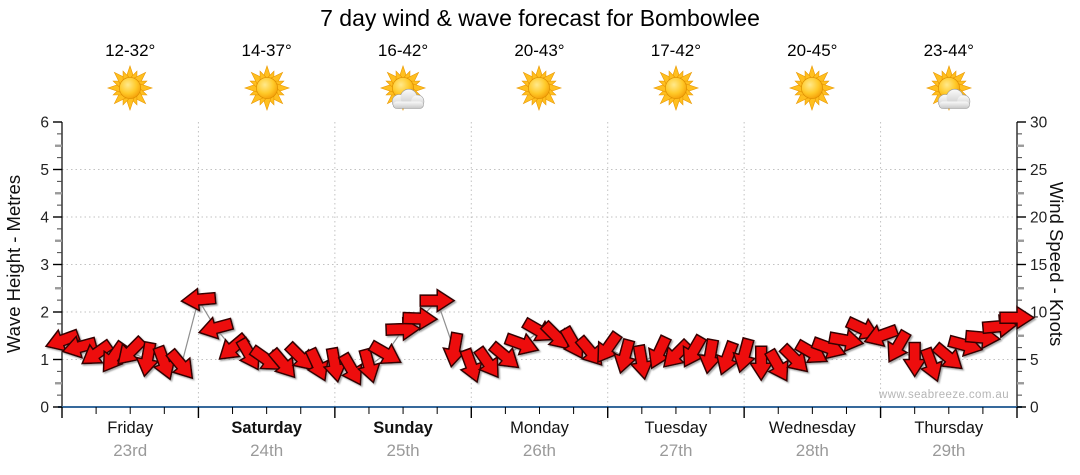 Image resolution: width=1080 pixels, height=475 pixels. I want to click on day-date: 25th, so click(403, 450).